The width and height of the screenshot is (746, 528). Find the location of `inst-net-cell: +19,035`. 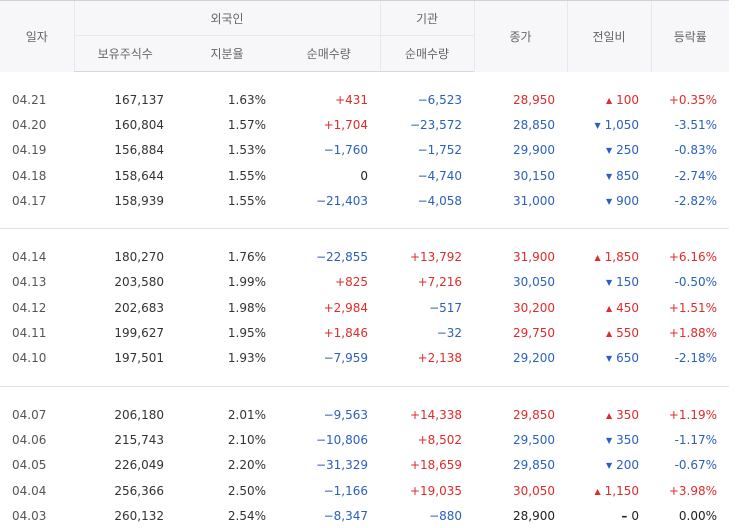

inst-net-cell: +19,035 is located at coordinates (427, 490).